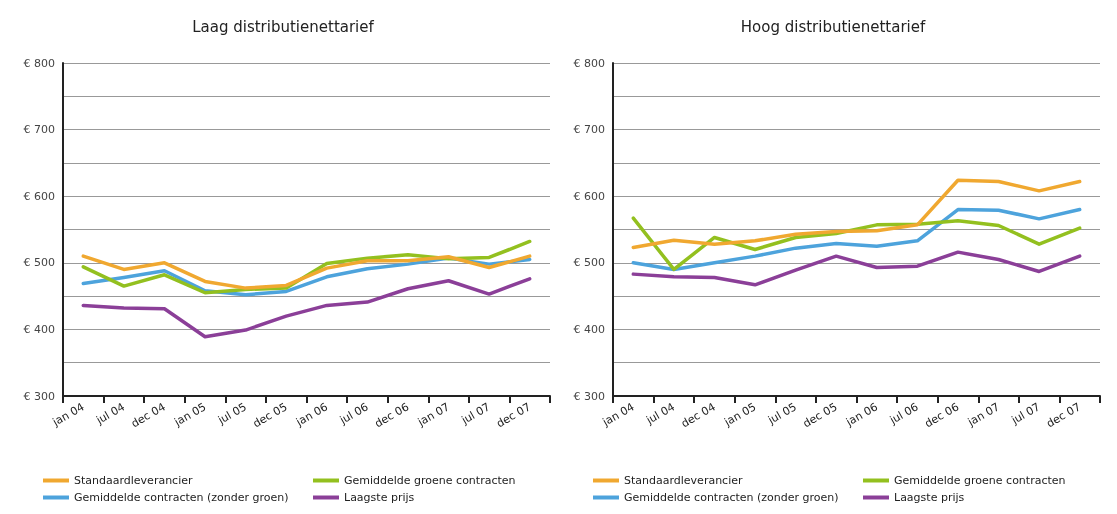 Image resolution: width=1117 pixels, height=514 pixels. What do you see at coordinates (283, 26) in the screenshot?
I see `chart-title: Laag distributienettarief` at bounding box center [283, 26].